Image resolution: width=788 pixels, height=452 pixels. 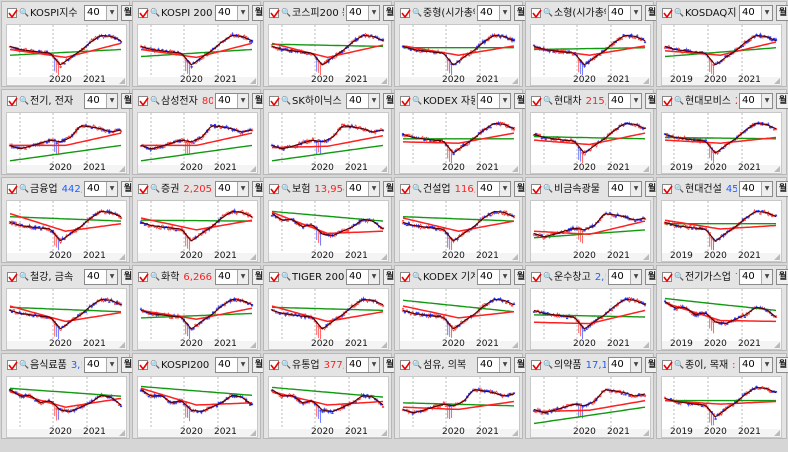 I want to click on panel-title: 운수창고, so click(x=572, y=277).